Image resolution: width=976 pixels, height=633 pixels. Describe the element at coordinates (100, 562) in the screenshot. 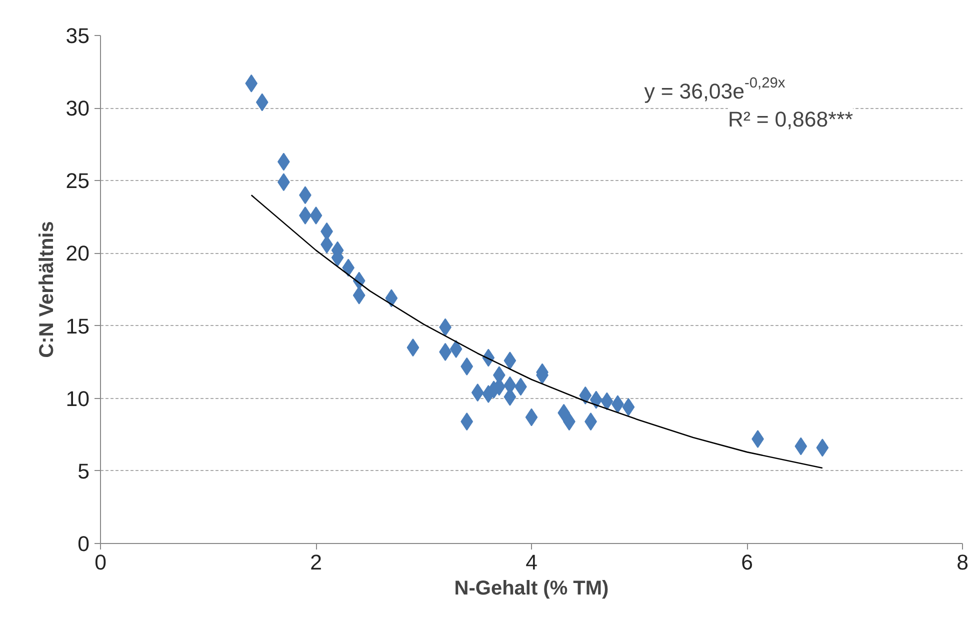

I see `x-tick-label: 0` at that location.